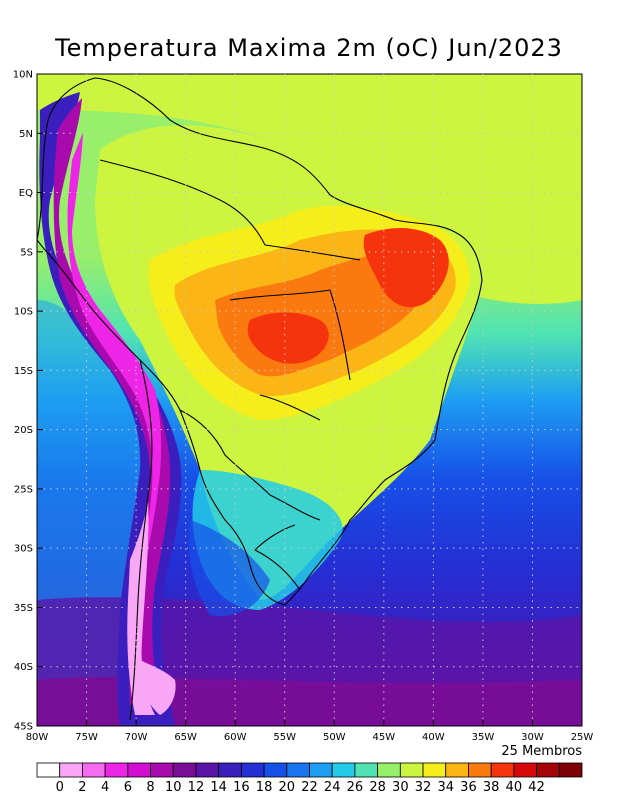 The height and width of the screenshot is (800, 618). I want to click on latitude-axis: 10N 5N EQ 5S 10S 15S 20S 25S 30S 35S 40S 45S, so click(28, 401).